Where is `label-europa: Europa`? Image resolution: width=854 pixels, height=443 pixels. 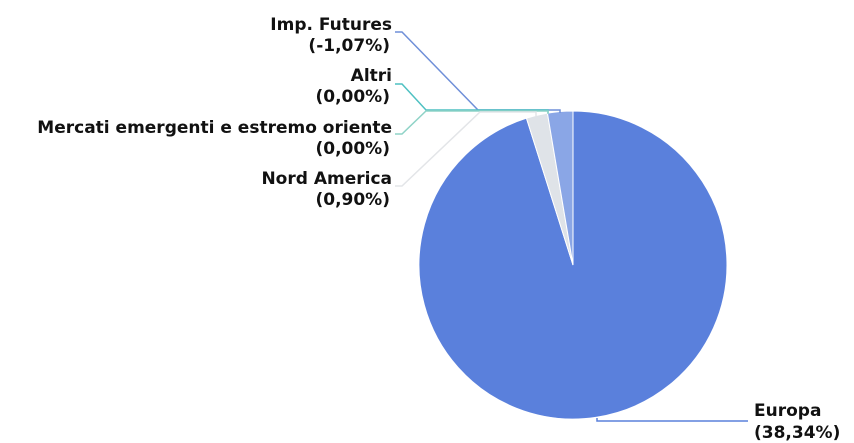 label-europa: Europa is located at coordinates (787, 411).